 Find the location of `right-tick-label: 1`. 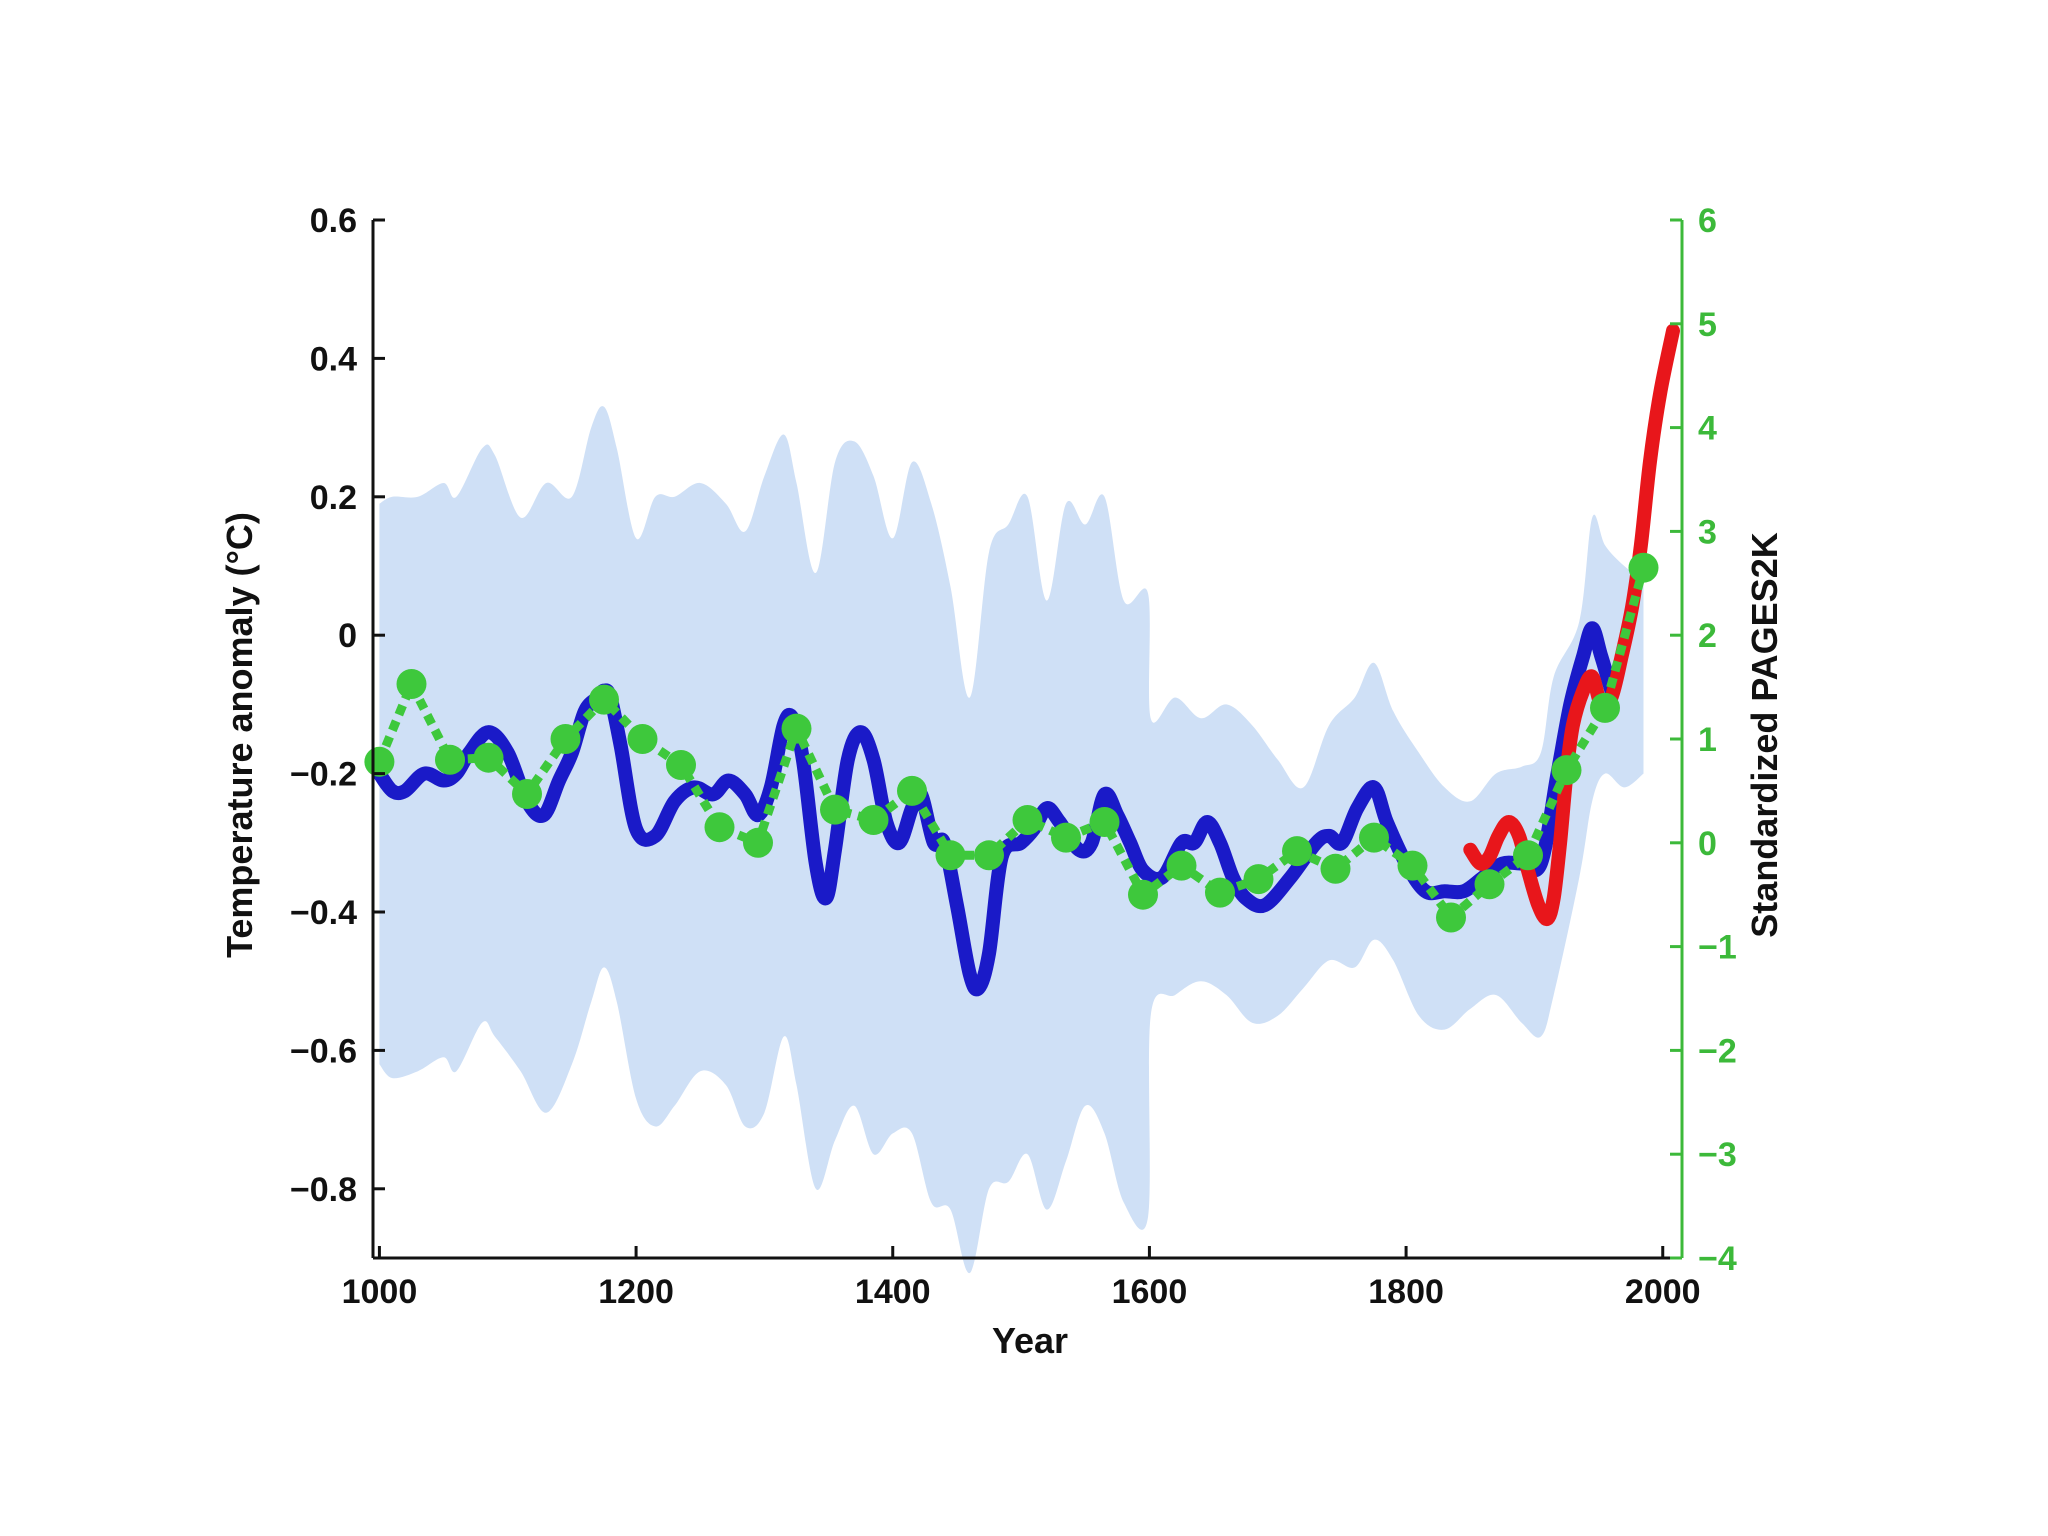

right-tick-label: 1 is located at coordinates (1707, 740).